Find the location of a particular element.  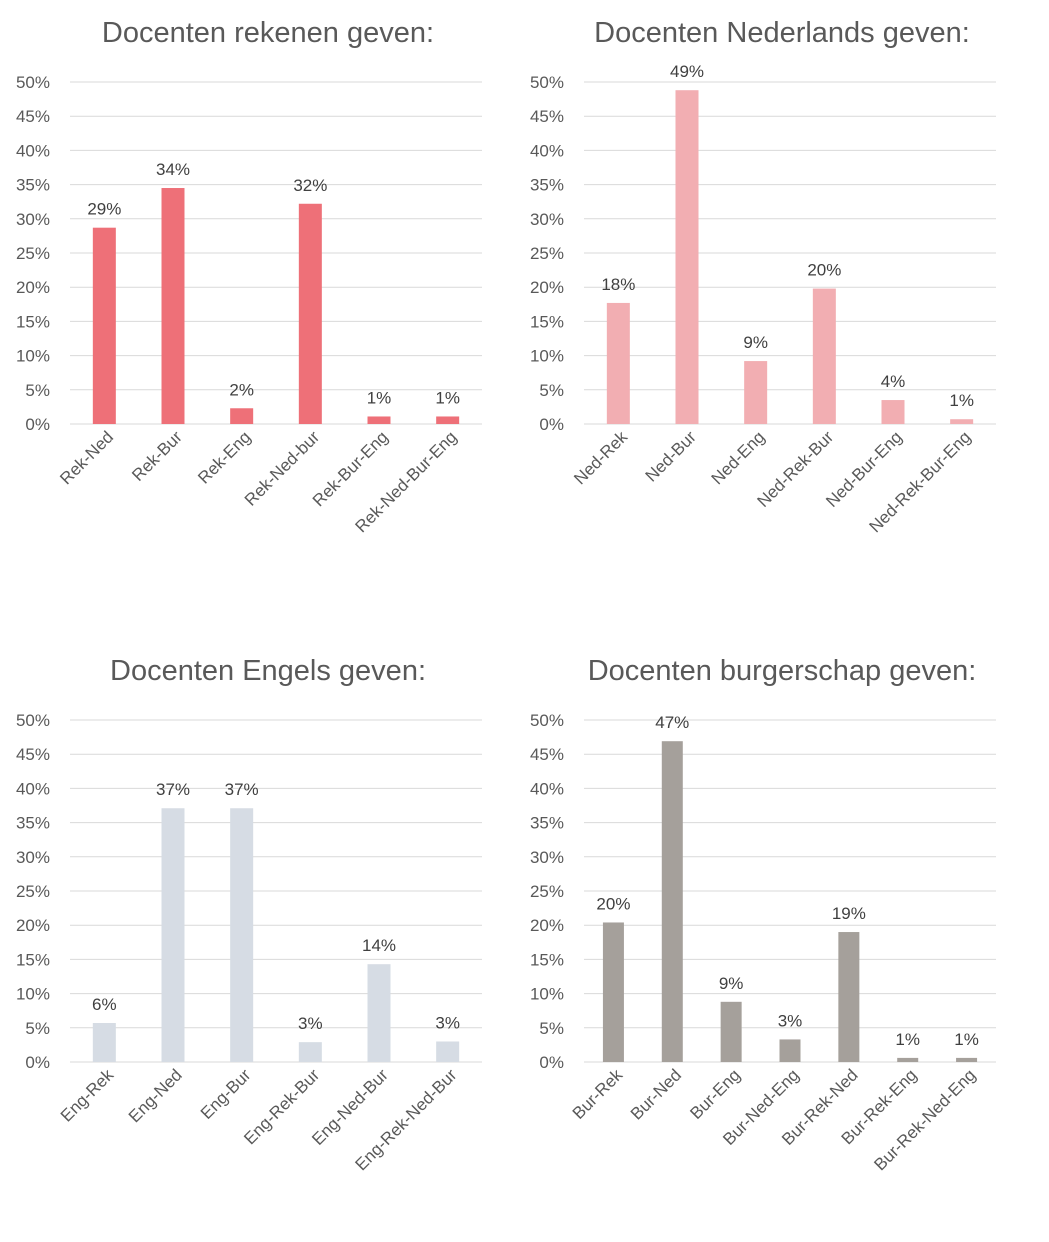

category-label: Eng-Bur is located at coordinates (226, 1094).